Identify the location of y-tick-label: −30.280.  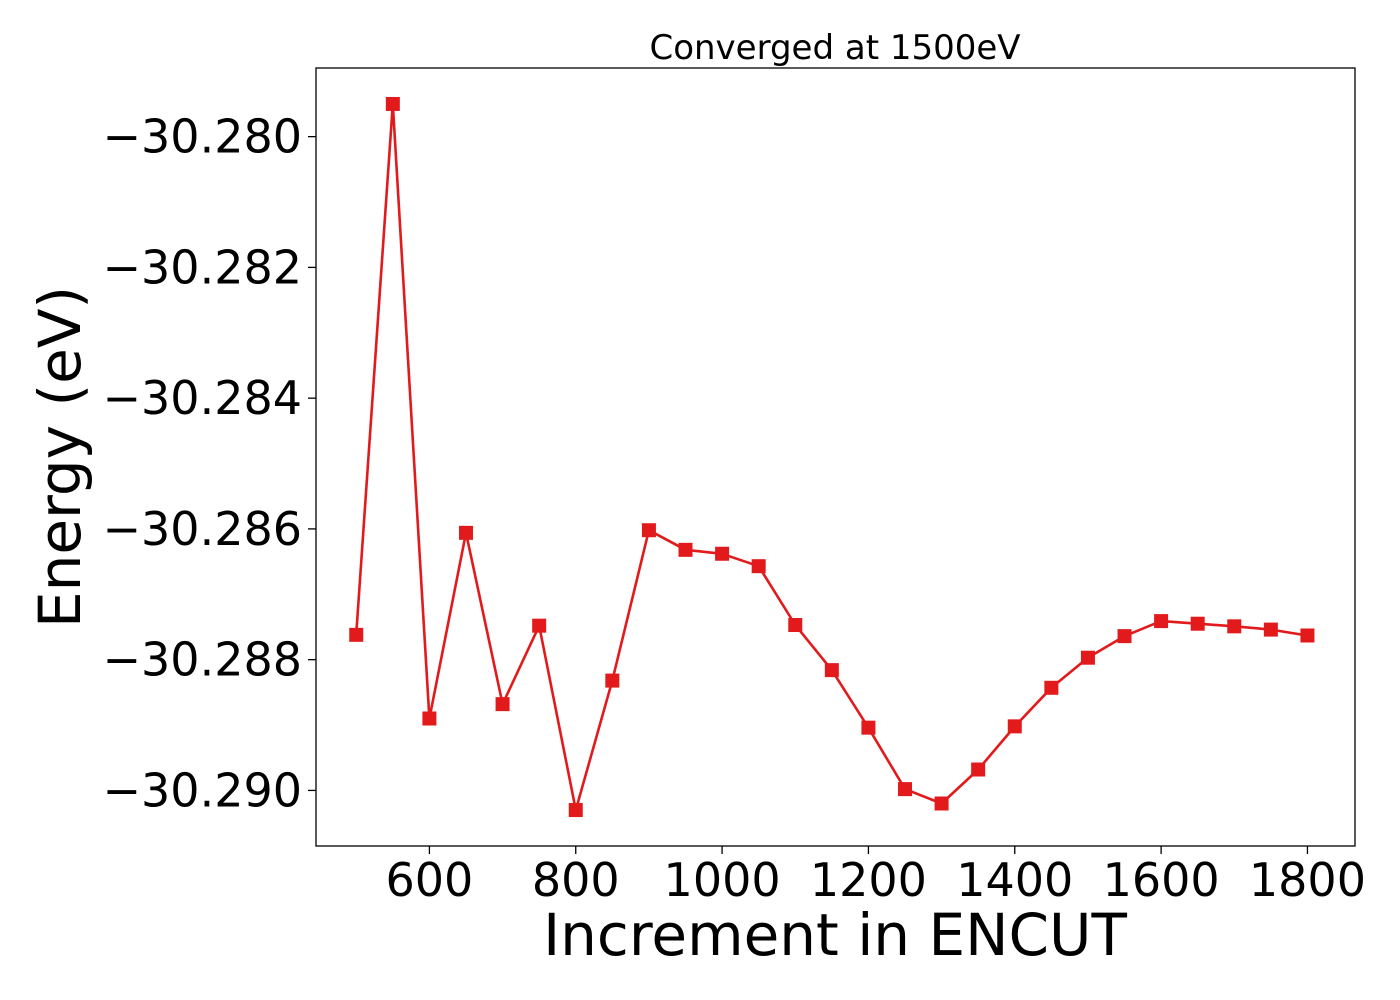
(203, 137).